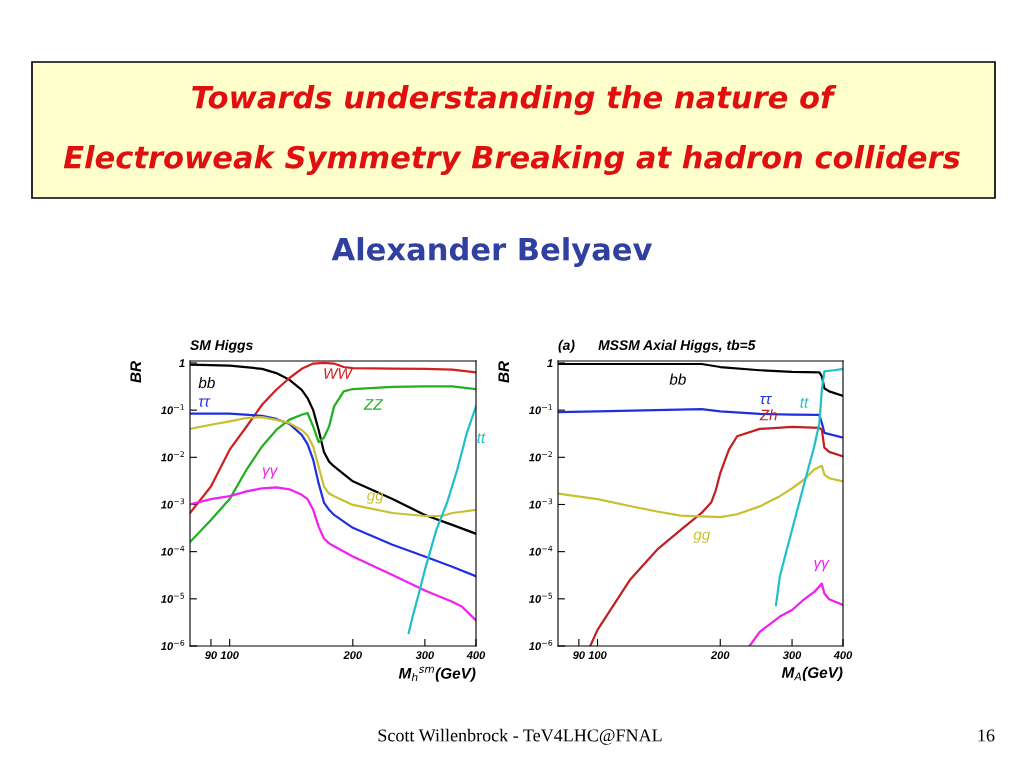 This screenshot has height=768, width=1024. Describe the element at coordinates (986, 735) in the screenshot. I see `text: 16` at that location.